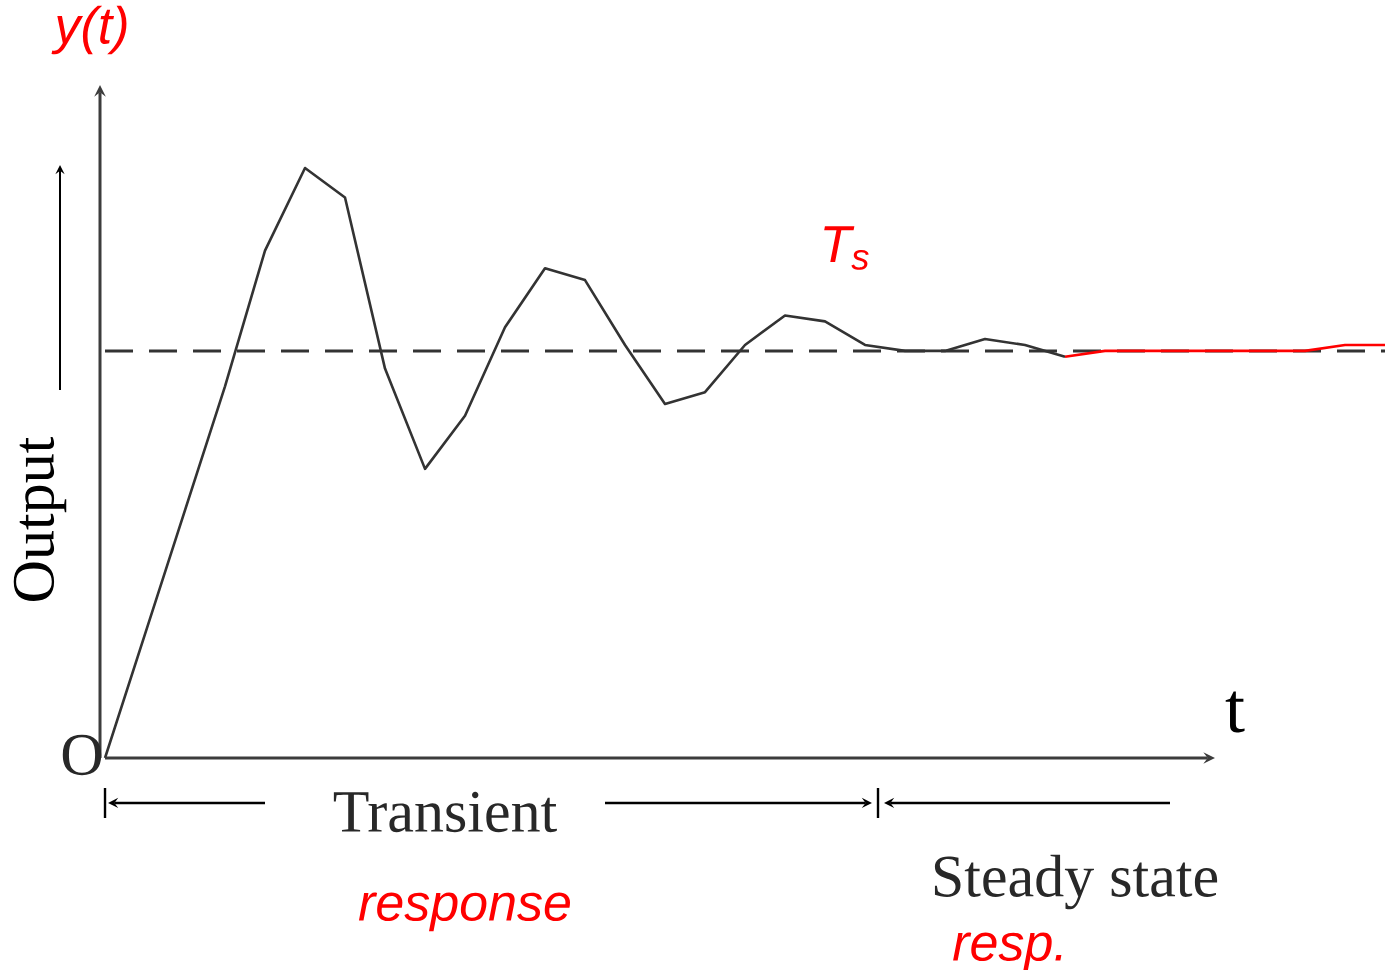 This screenshot has height=970, width=1389. I want to click on text: O, so click(82, 755).